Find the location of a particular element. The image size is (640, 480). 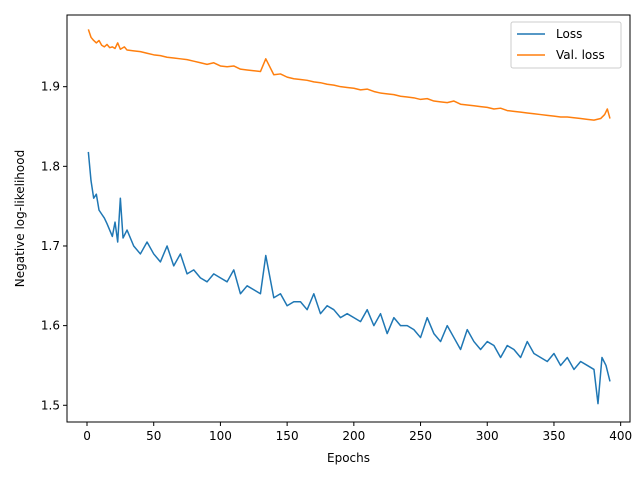

y-axis-label: Negative log-likelihood is located at coordinates (20, 218).